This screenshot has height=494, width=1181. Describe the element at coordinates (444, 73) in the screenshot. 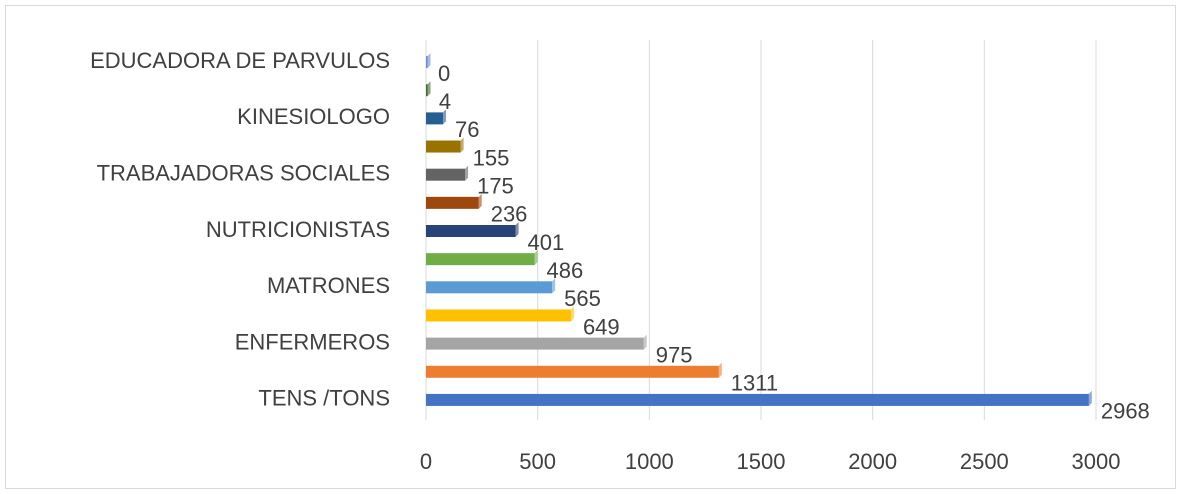

I see `data-label: 0` at that location.